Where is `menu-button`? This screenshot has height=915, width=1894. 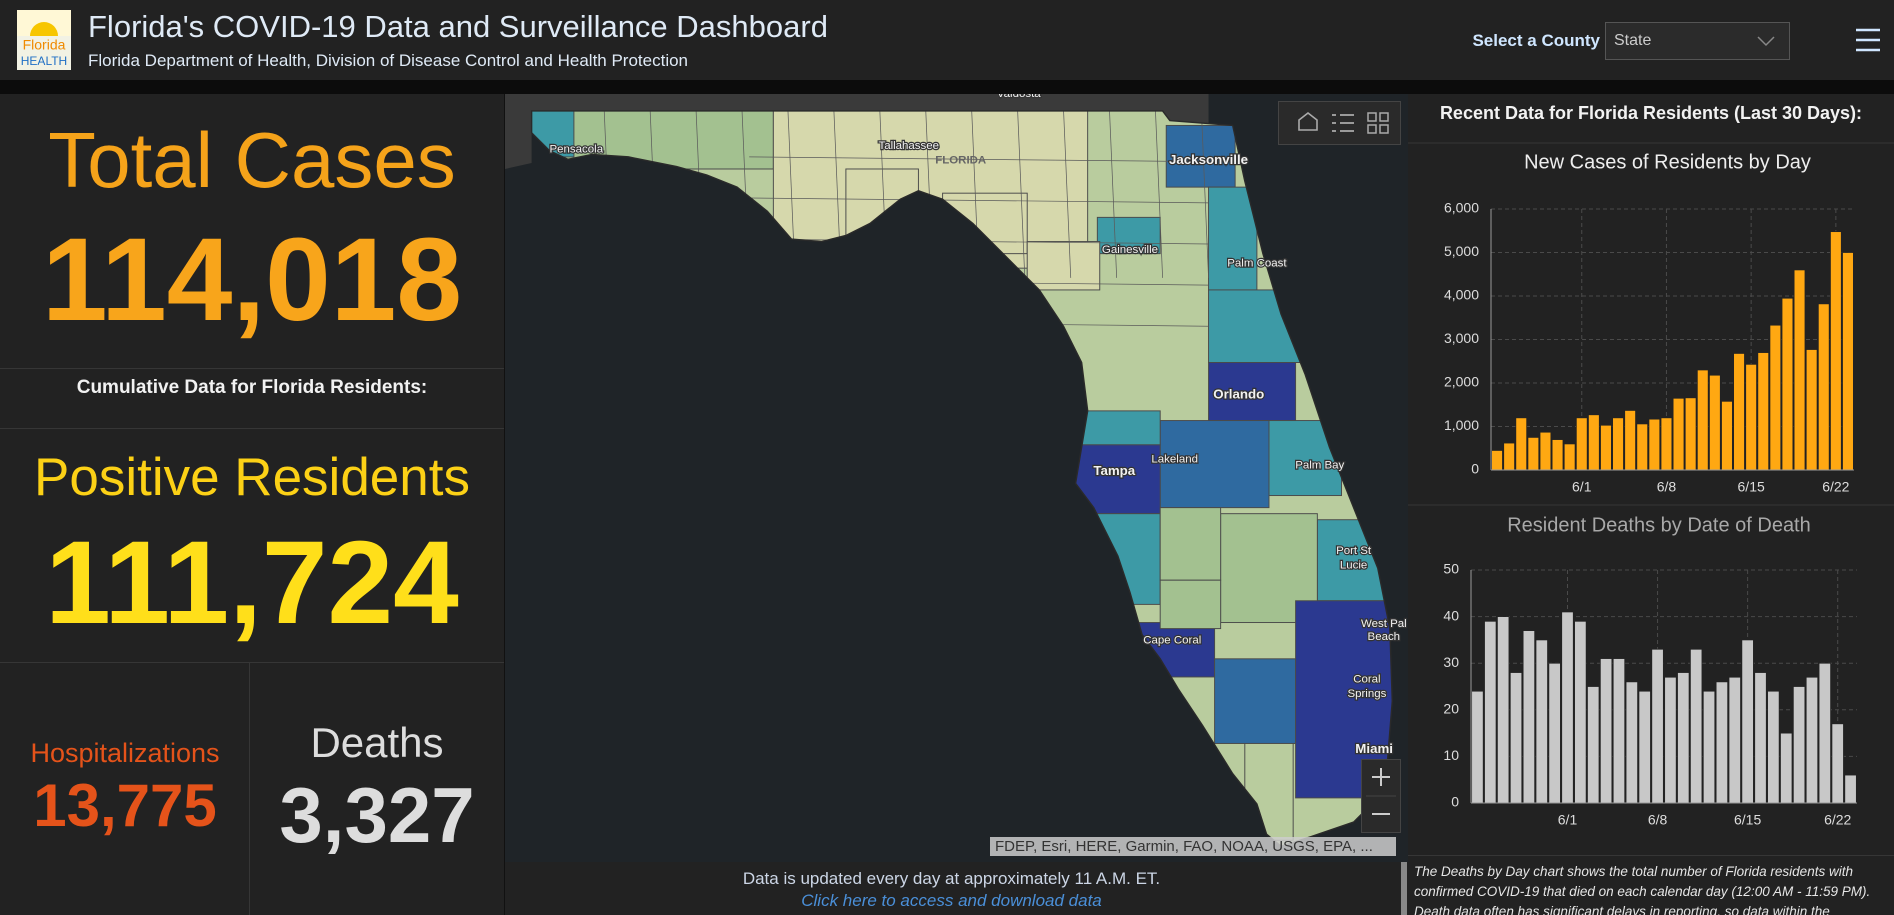 menu-button is located at coordinates (1868, 40).